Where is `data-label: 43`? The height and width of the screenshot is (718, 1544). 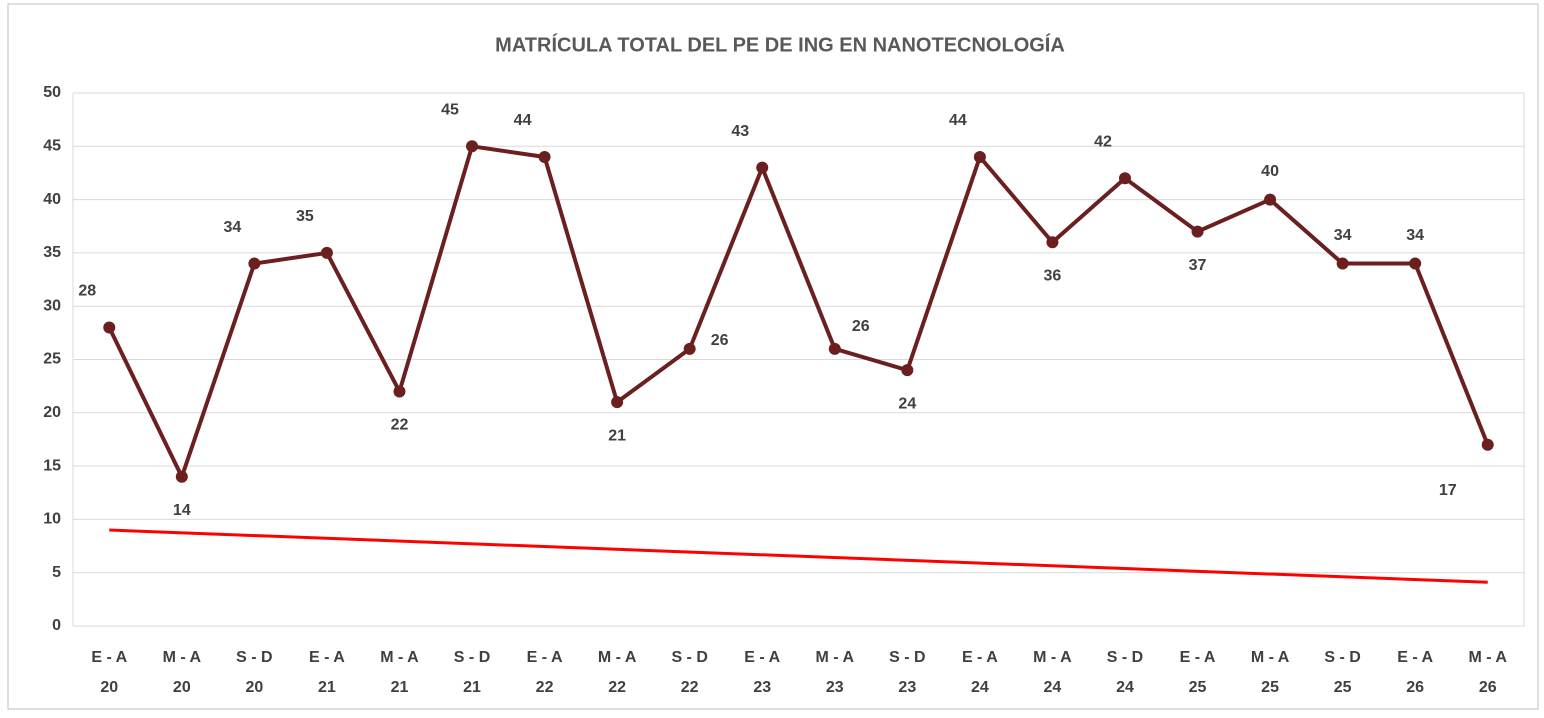
data-label: 43 is located at coordinates (740, 131).